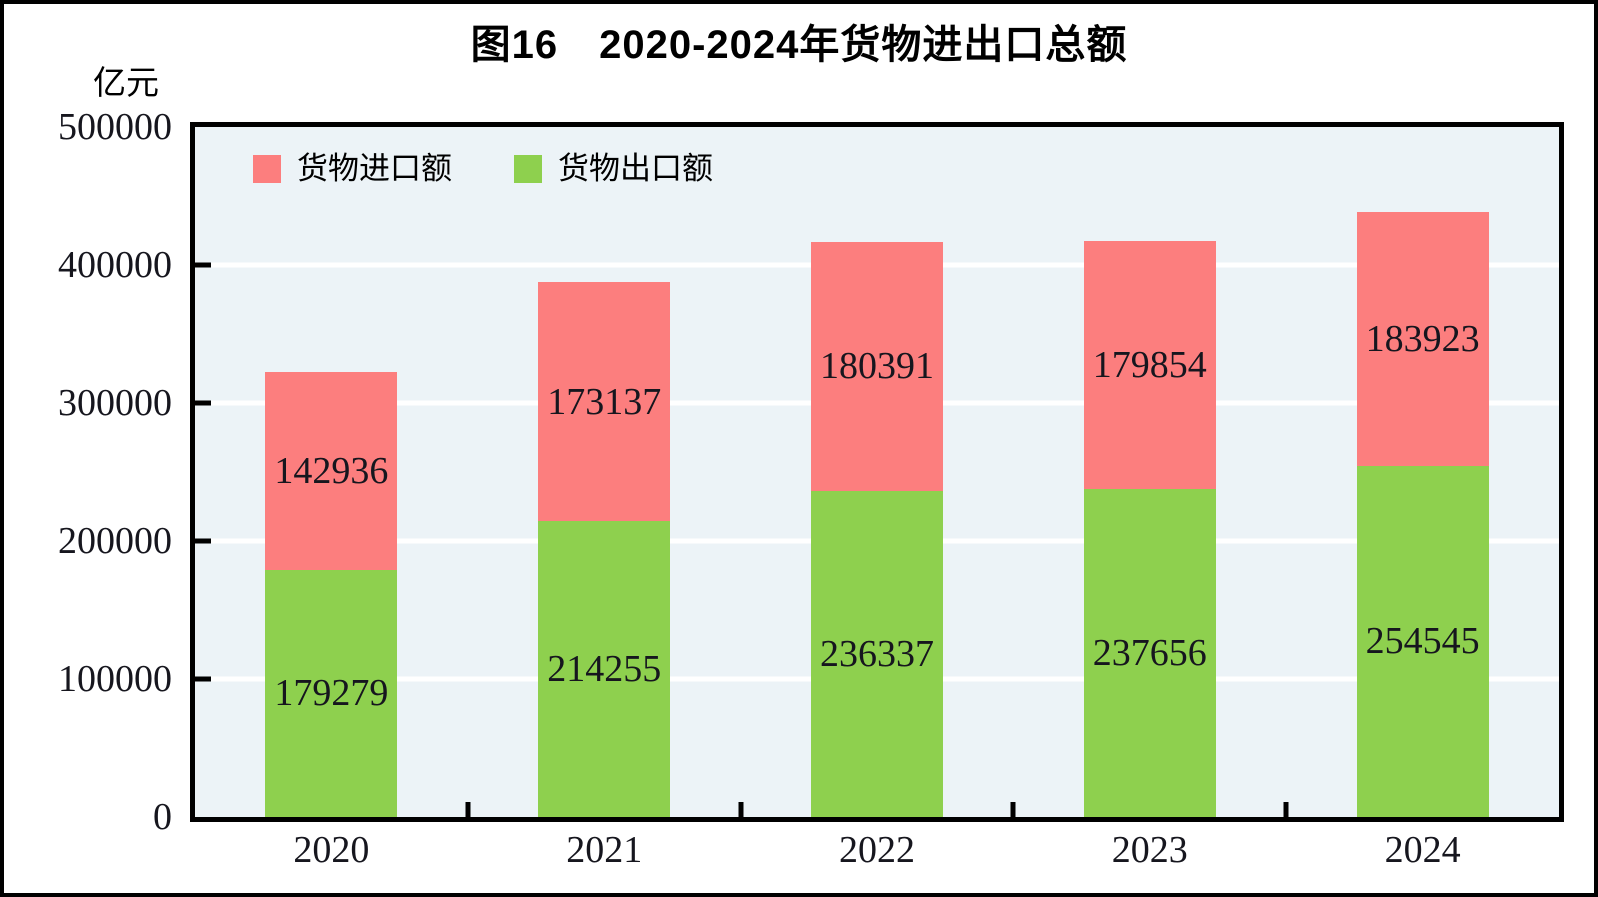 The width and height of the screenshot is (1598, 897). What do you see at coordinates (102, 472) in the screenshot?
I see `y-axis-labels: 0 100000 200000 300000 400000 500000` at bounding box center [102, 472].